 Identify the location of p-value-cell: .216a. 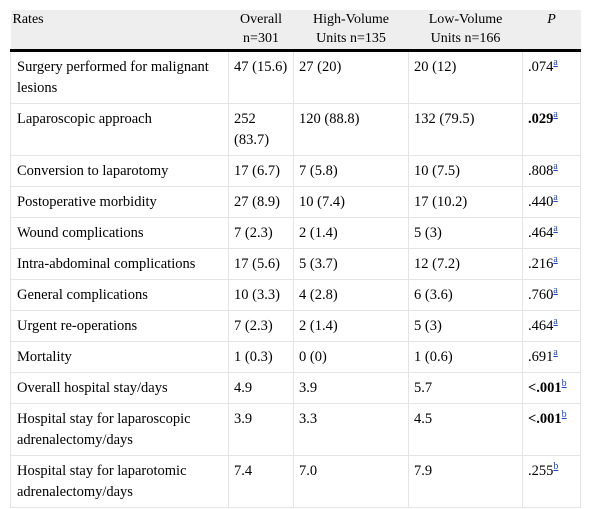
(551, 264).